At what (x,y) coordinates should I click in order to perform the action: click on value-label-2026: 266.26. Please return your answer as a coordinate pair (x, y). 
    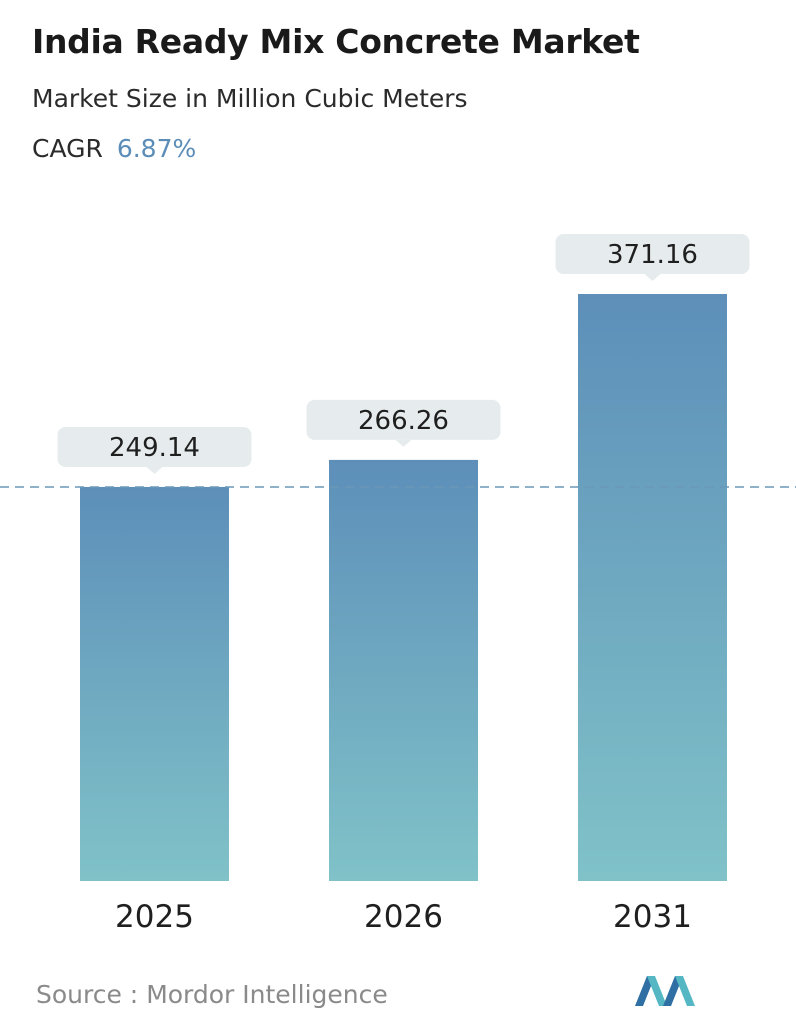
    Looking at the image, I should click on (403, 423).